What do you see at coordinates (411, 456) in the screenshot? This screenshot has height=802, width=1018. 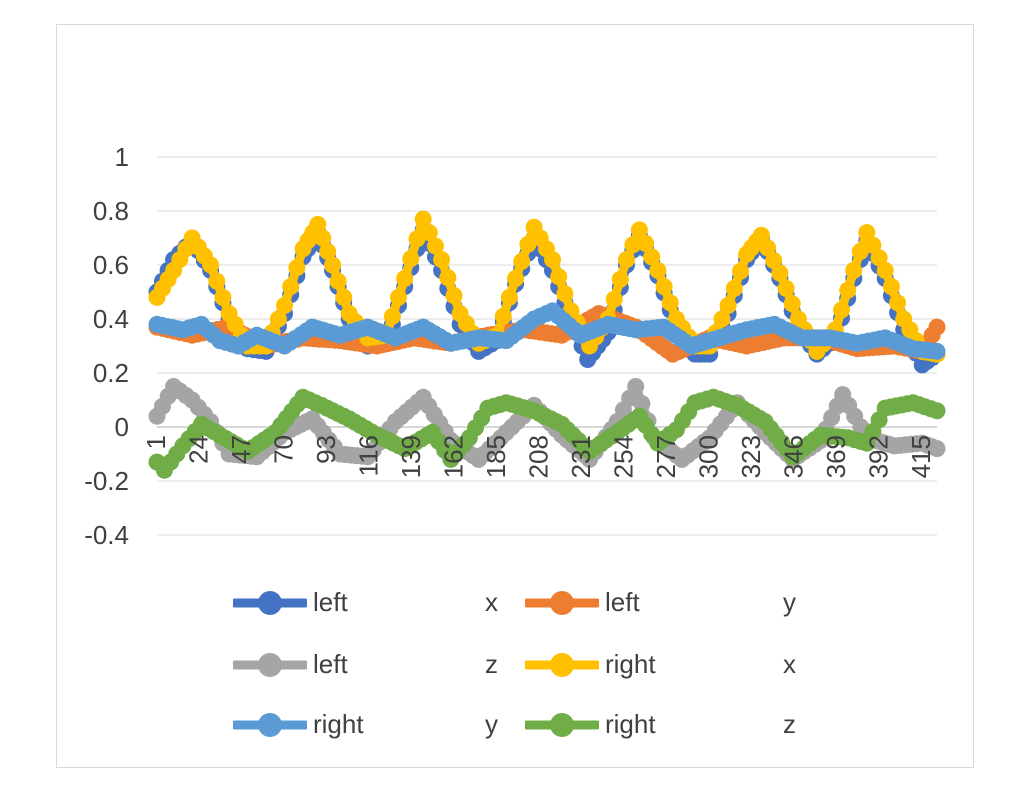 I see `x-tick-label: 139` at bounding box center [411, 456].